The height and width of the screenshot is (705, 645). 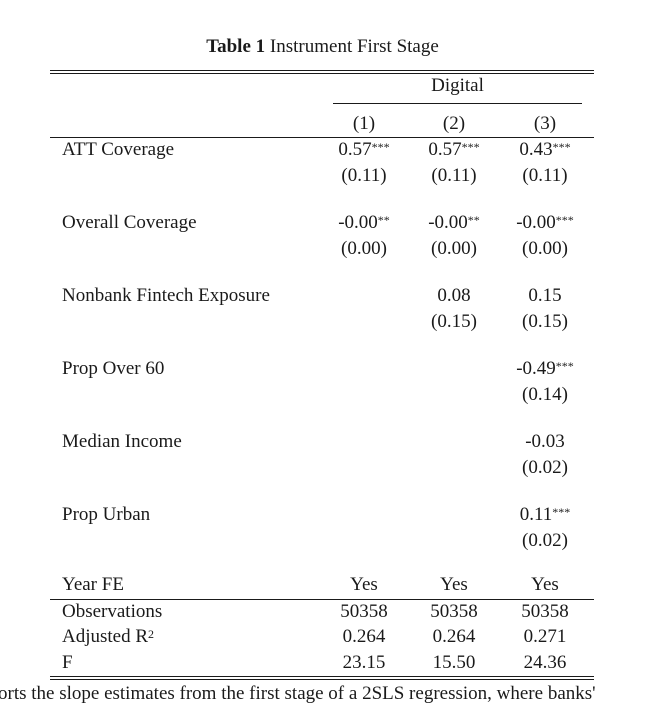 What do you see at coordinates (454, 584) in the screenshot?
I see `fixed-effects-value-2: Yes` at bounding box center [454, 584].